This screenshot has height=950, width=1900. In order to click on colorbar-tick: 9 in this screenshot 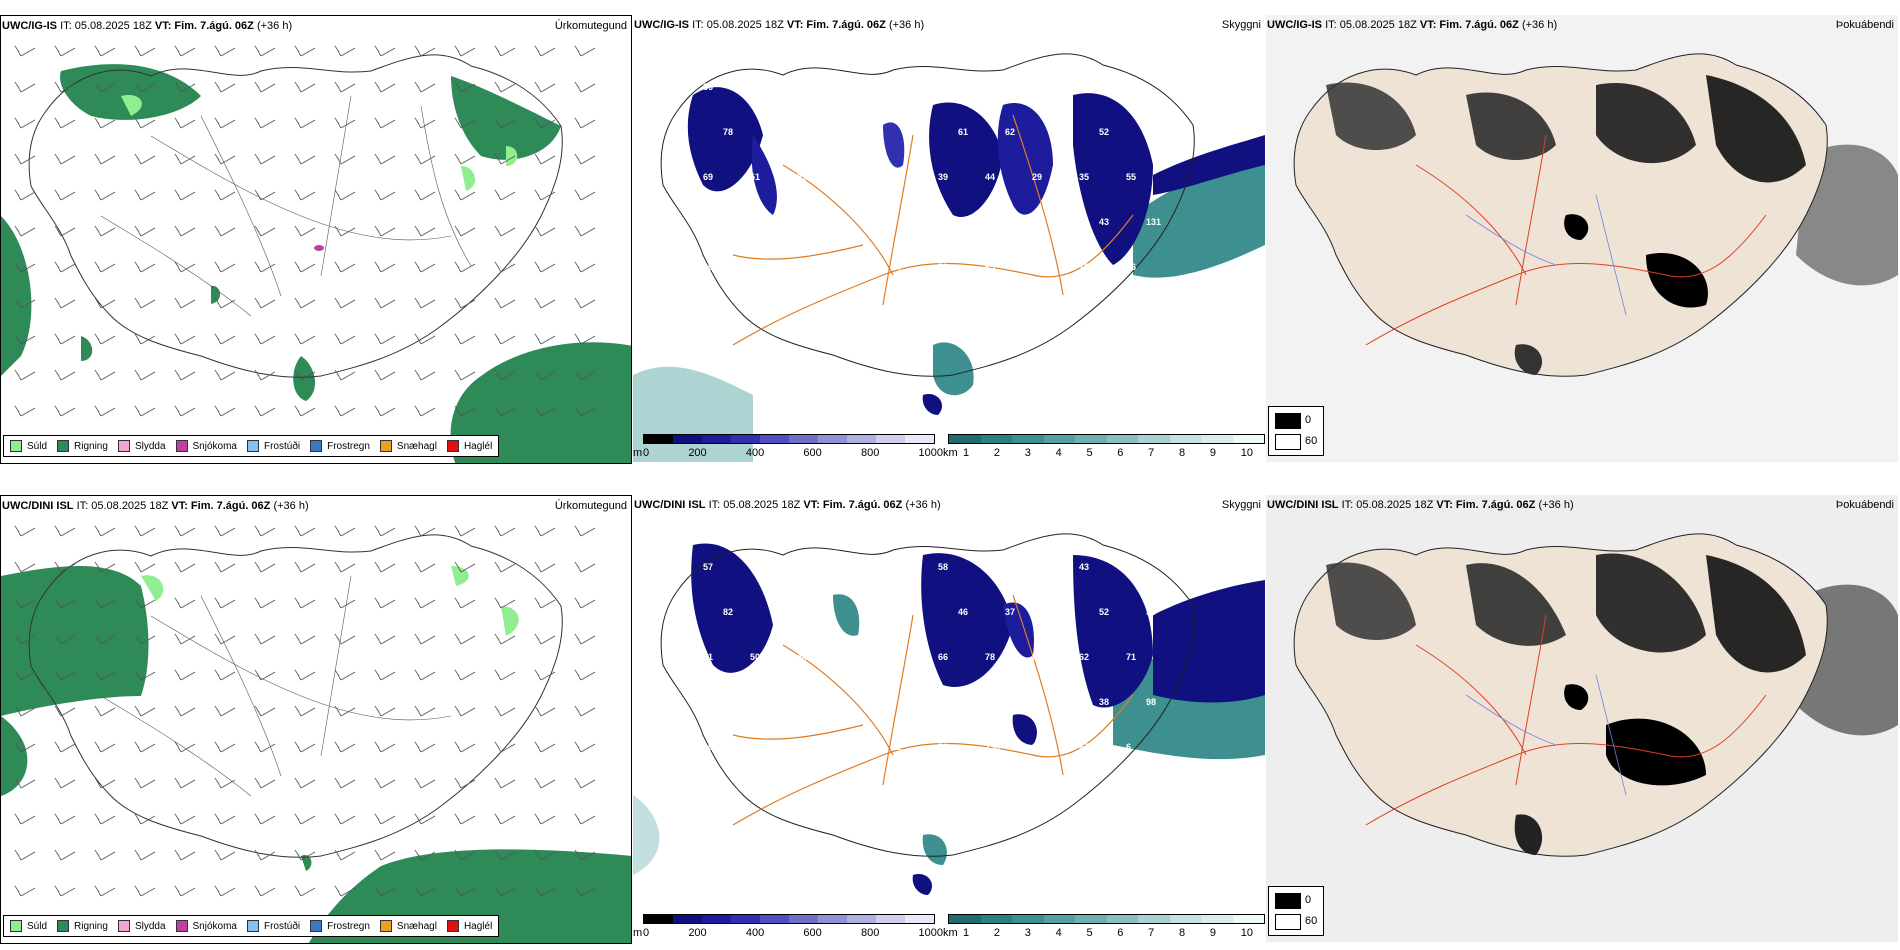, I will do `click(1212, 933)`.